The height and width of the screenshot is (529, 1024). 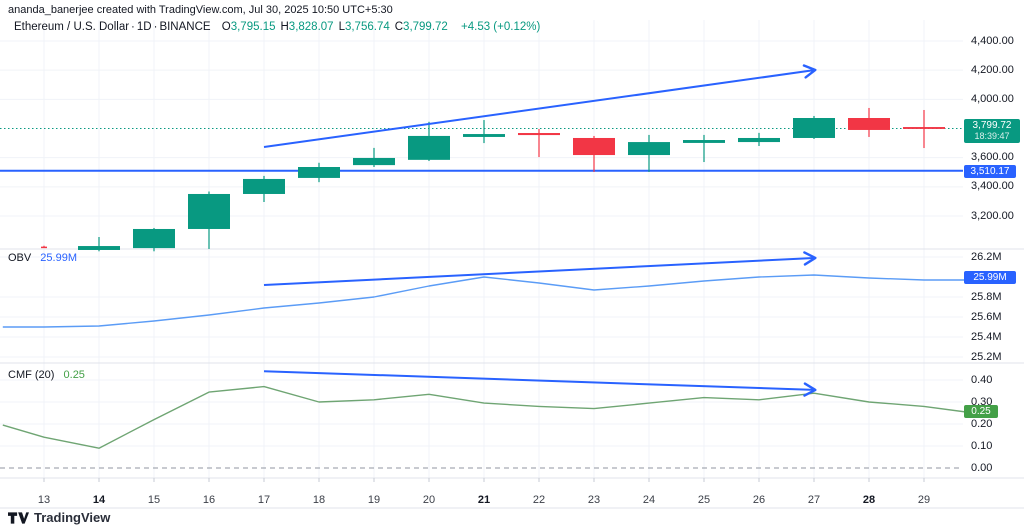 What do you see at coordinates (248, 27) in the screenshot?
I see `ohlc-item: O3,795.15` at bounding box center [248, 27].